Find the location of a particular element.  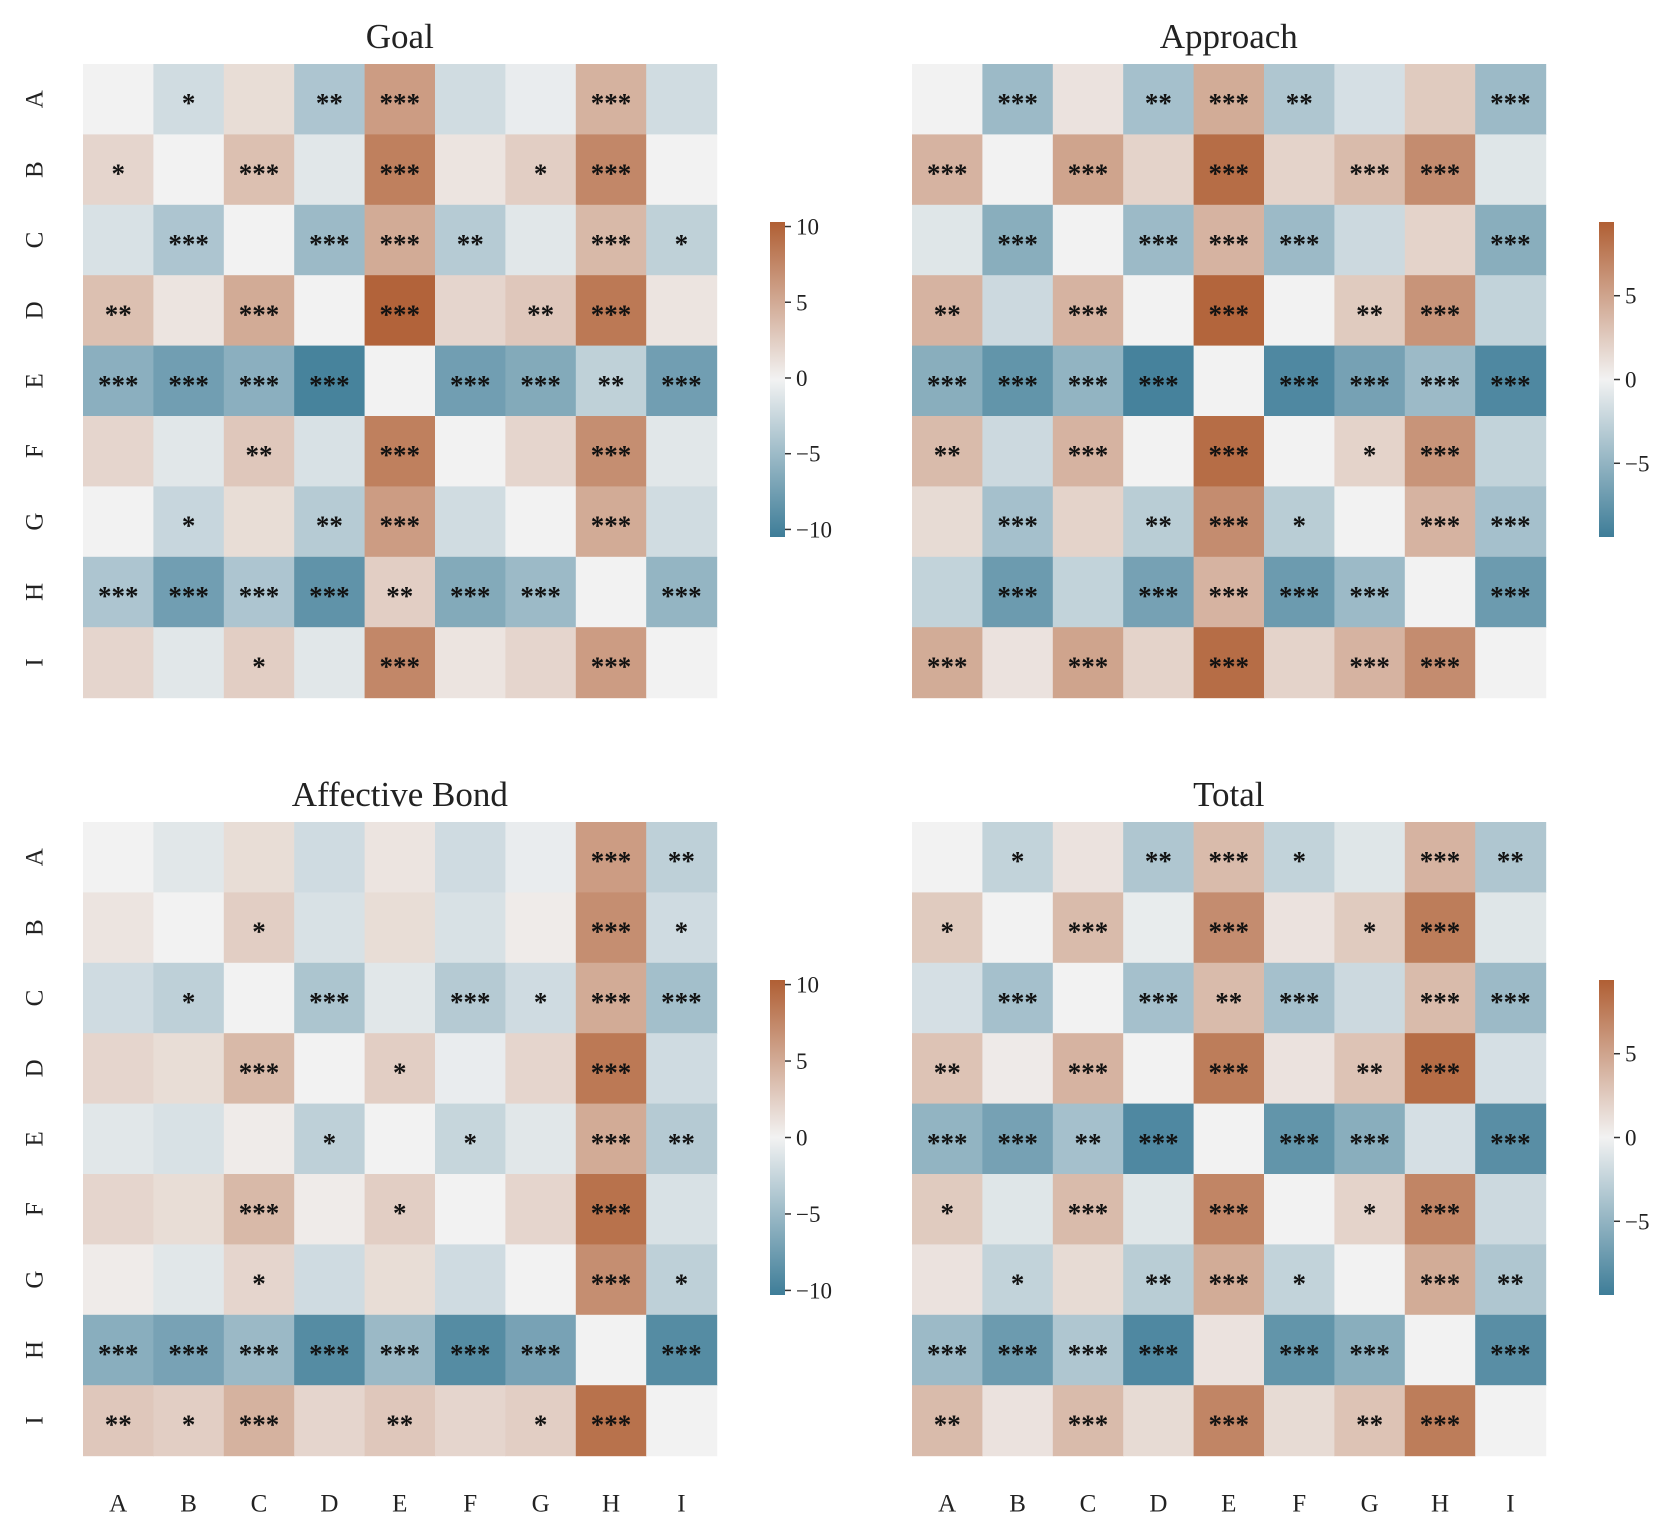

panel-title: Total is located at coordinates (1229, 794).